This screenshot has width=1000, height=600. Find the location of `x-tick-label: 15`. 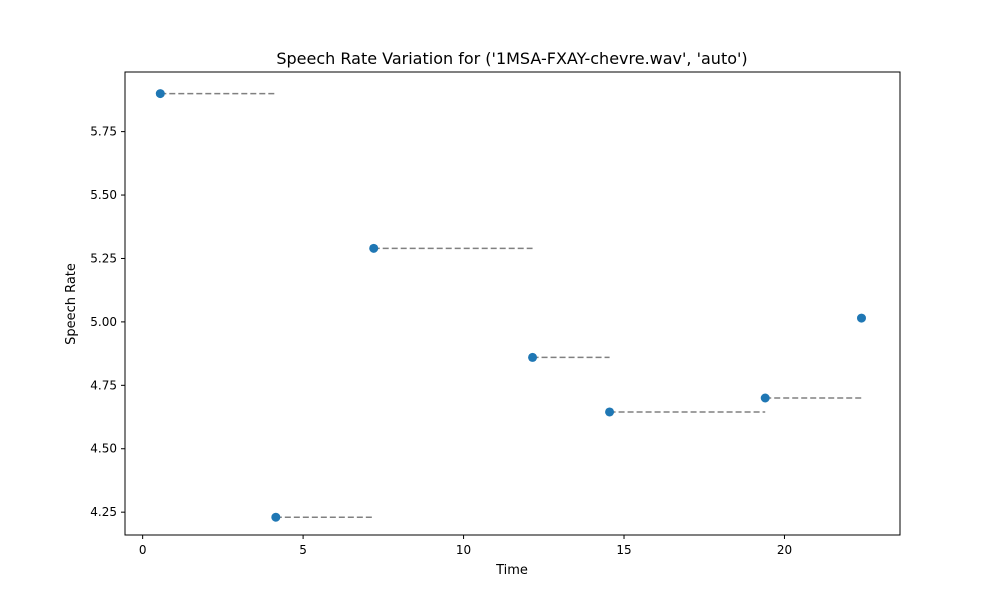

x-tick-label: 15 is located at coordinates (623, 550).